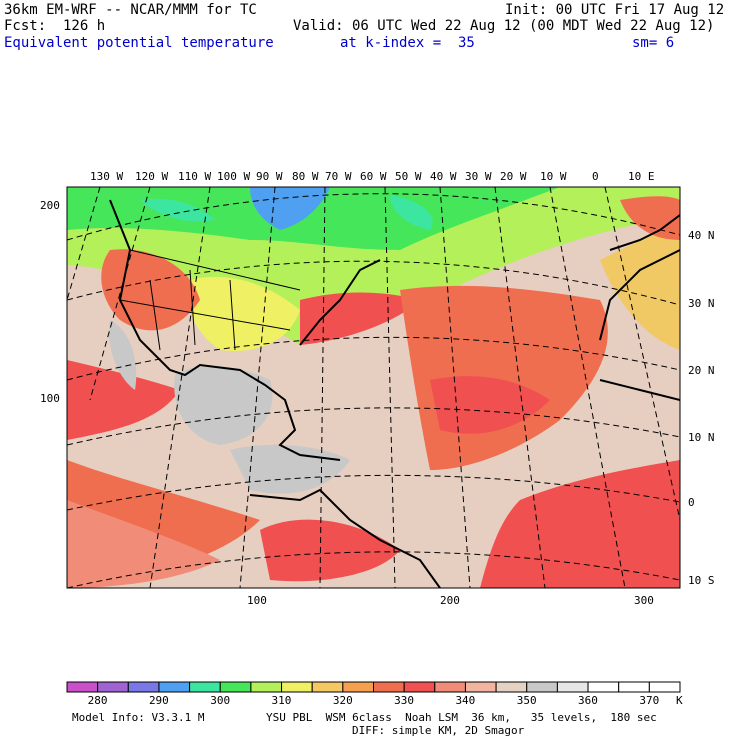  I want to click on lon-label: 90 W, so click(269, 176).